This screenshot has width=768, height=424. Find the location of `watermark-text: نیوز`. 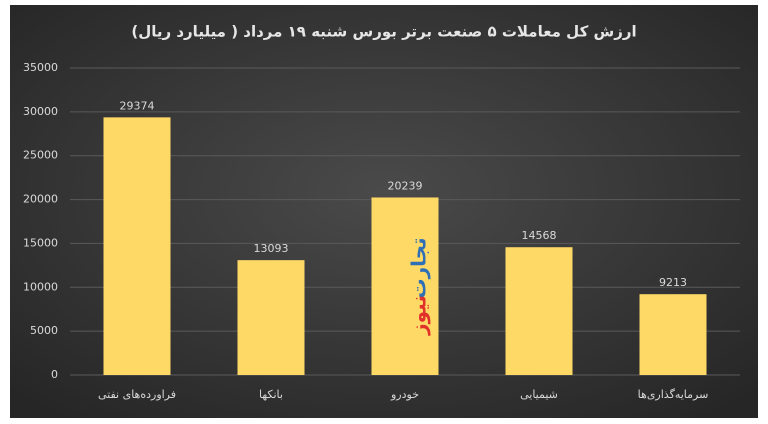

watermark-text: نیوز is located at coordinates (419, 315).